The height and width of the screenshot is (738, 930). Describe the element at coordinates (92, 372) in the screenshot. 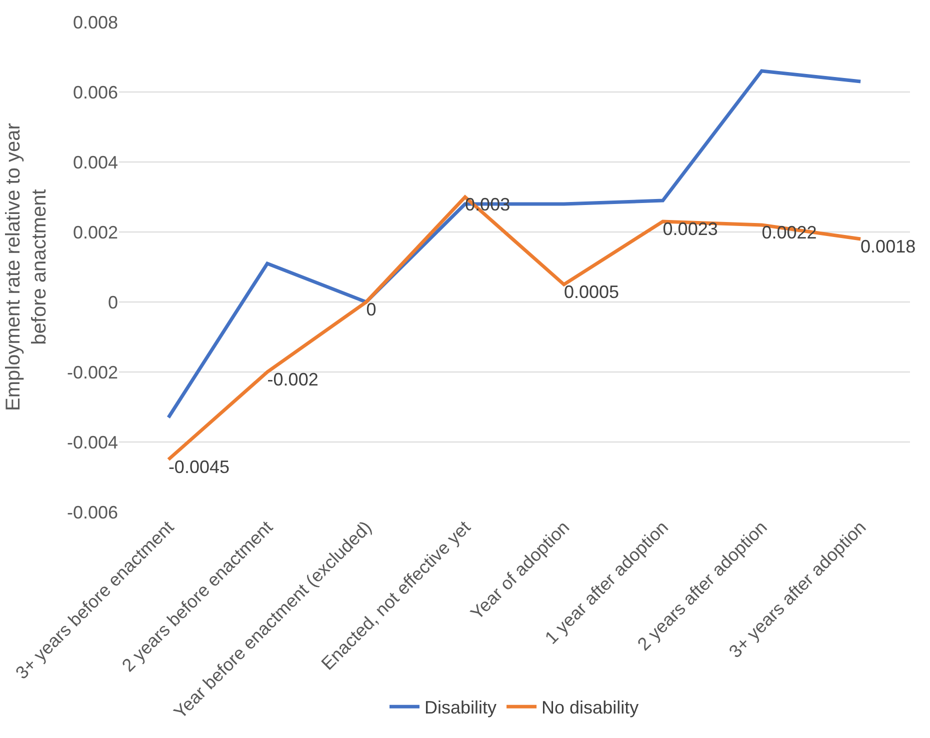

I see `y-tick-label: -0.002` at that location.